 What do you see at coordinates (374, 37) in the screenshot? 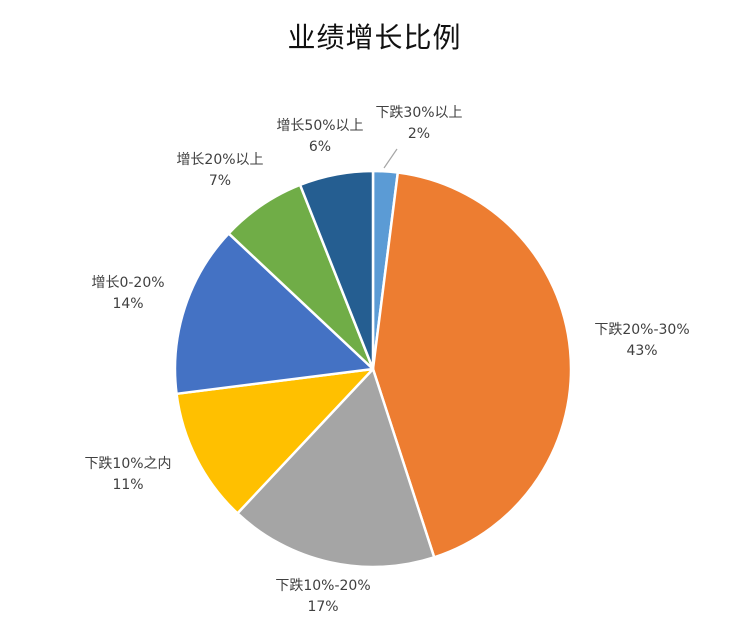
I see `chart-title: 业绩增长比例` at bounding box center [374, 37].